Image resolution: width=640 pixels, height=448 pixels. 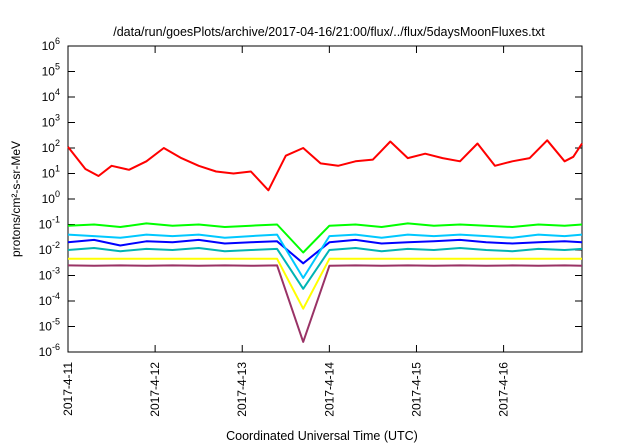 I want to click on y-tick-label-3: 10⁻³, so click(x=49, y=274).